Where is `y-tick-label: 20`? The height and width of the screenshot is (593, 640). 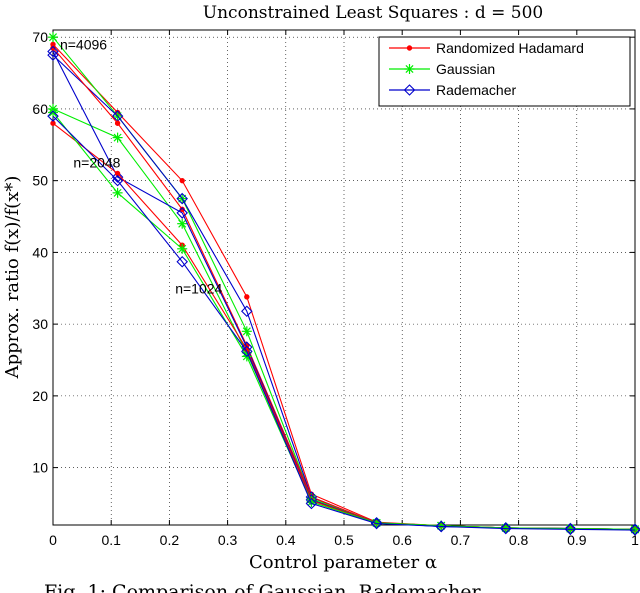 y-tick-label: 20 is located at coordinates (40, 396).